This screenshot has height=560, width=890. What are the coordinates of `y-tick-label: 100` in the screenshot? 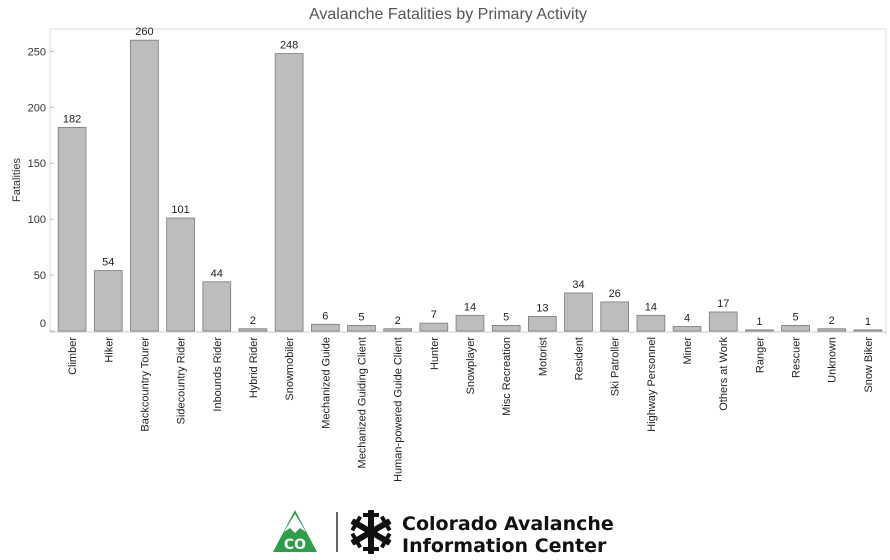 It's located at (37, 220).